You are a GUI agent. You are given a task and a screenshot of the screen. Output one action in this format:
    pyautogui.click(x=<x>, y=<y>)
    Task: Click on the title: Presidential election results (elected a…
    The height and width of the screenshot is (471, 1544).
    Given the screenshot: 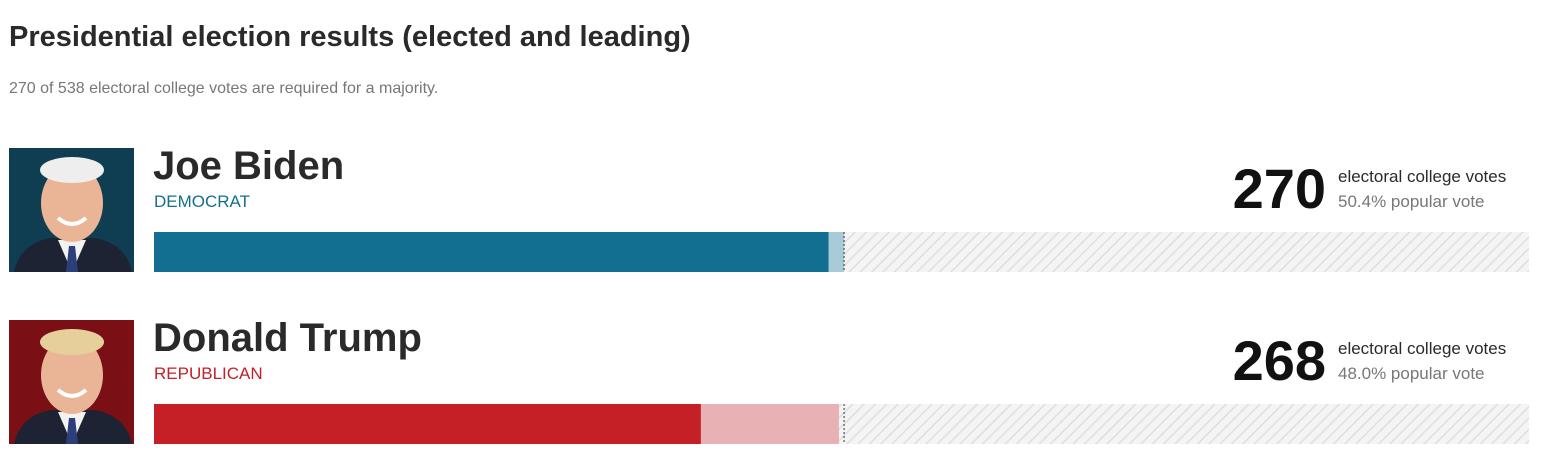 What is the action you would take?
    pyautogui.click(x=350, y=37)
    